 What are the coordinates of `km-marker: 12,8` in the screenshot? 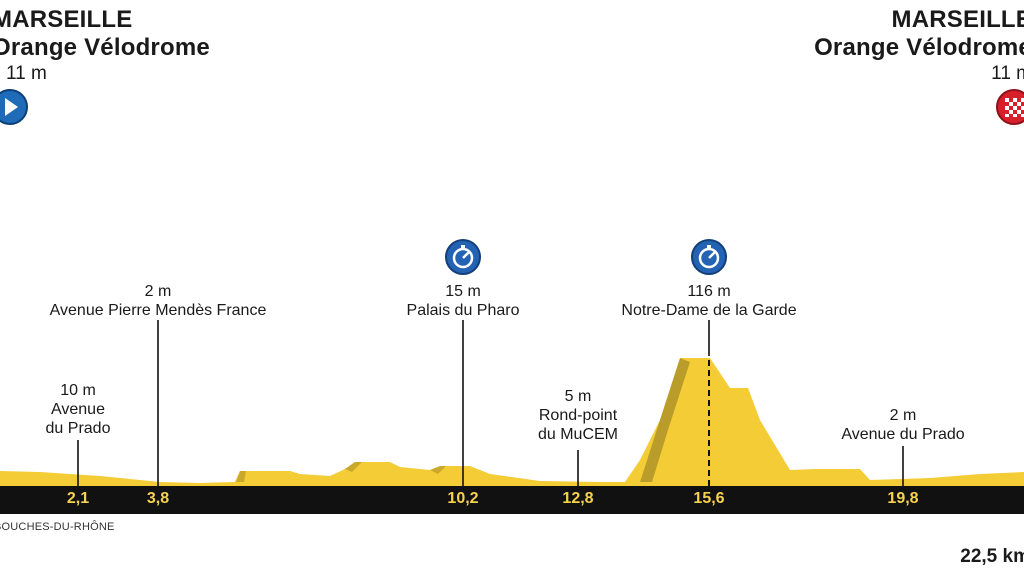 It's located at (578, 498).